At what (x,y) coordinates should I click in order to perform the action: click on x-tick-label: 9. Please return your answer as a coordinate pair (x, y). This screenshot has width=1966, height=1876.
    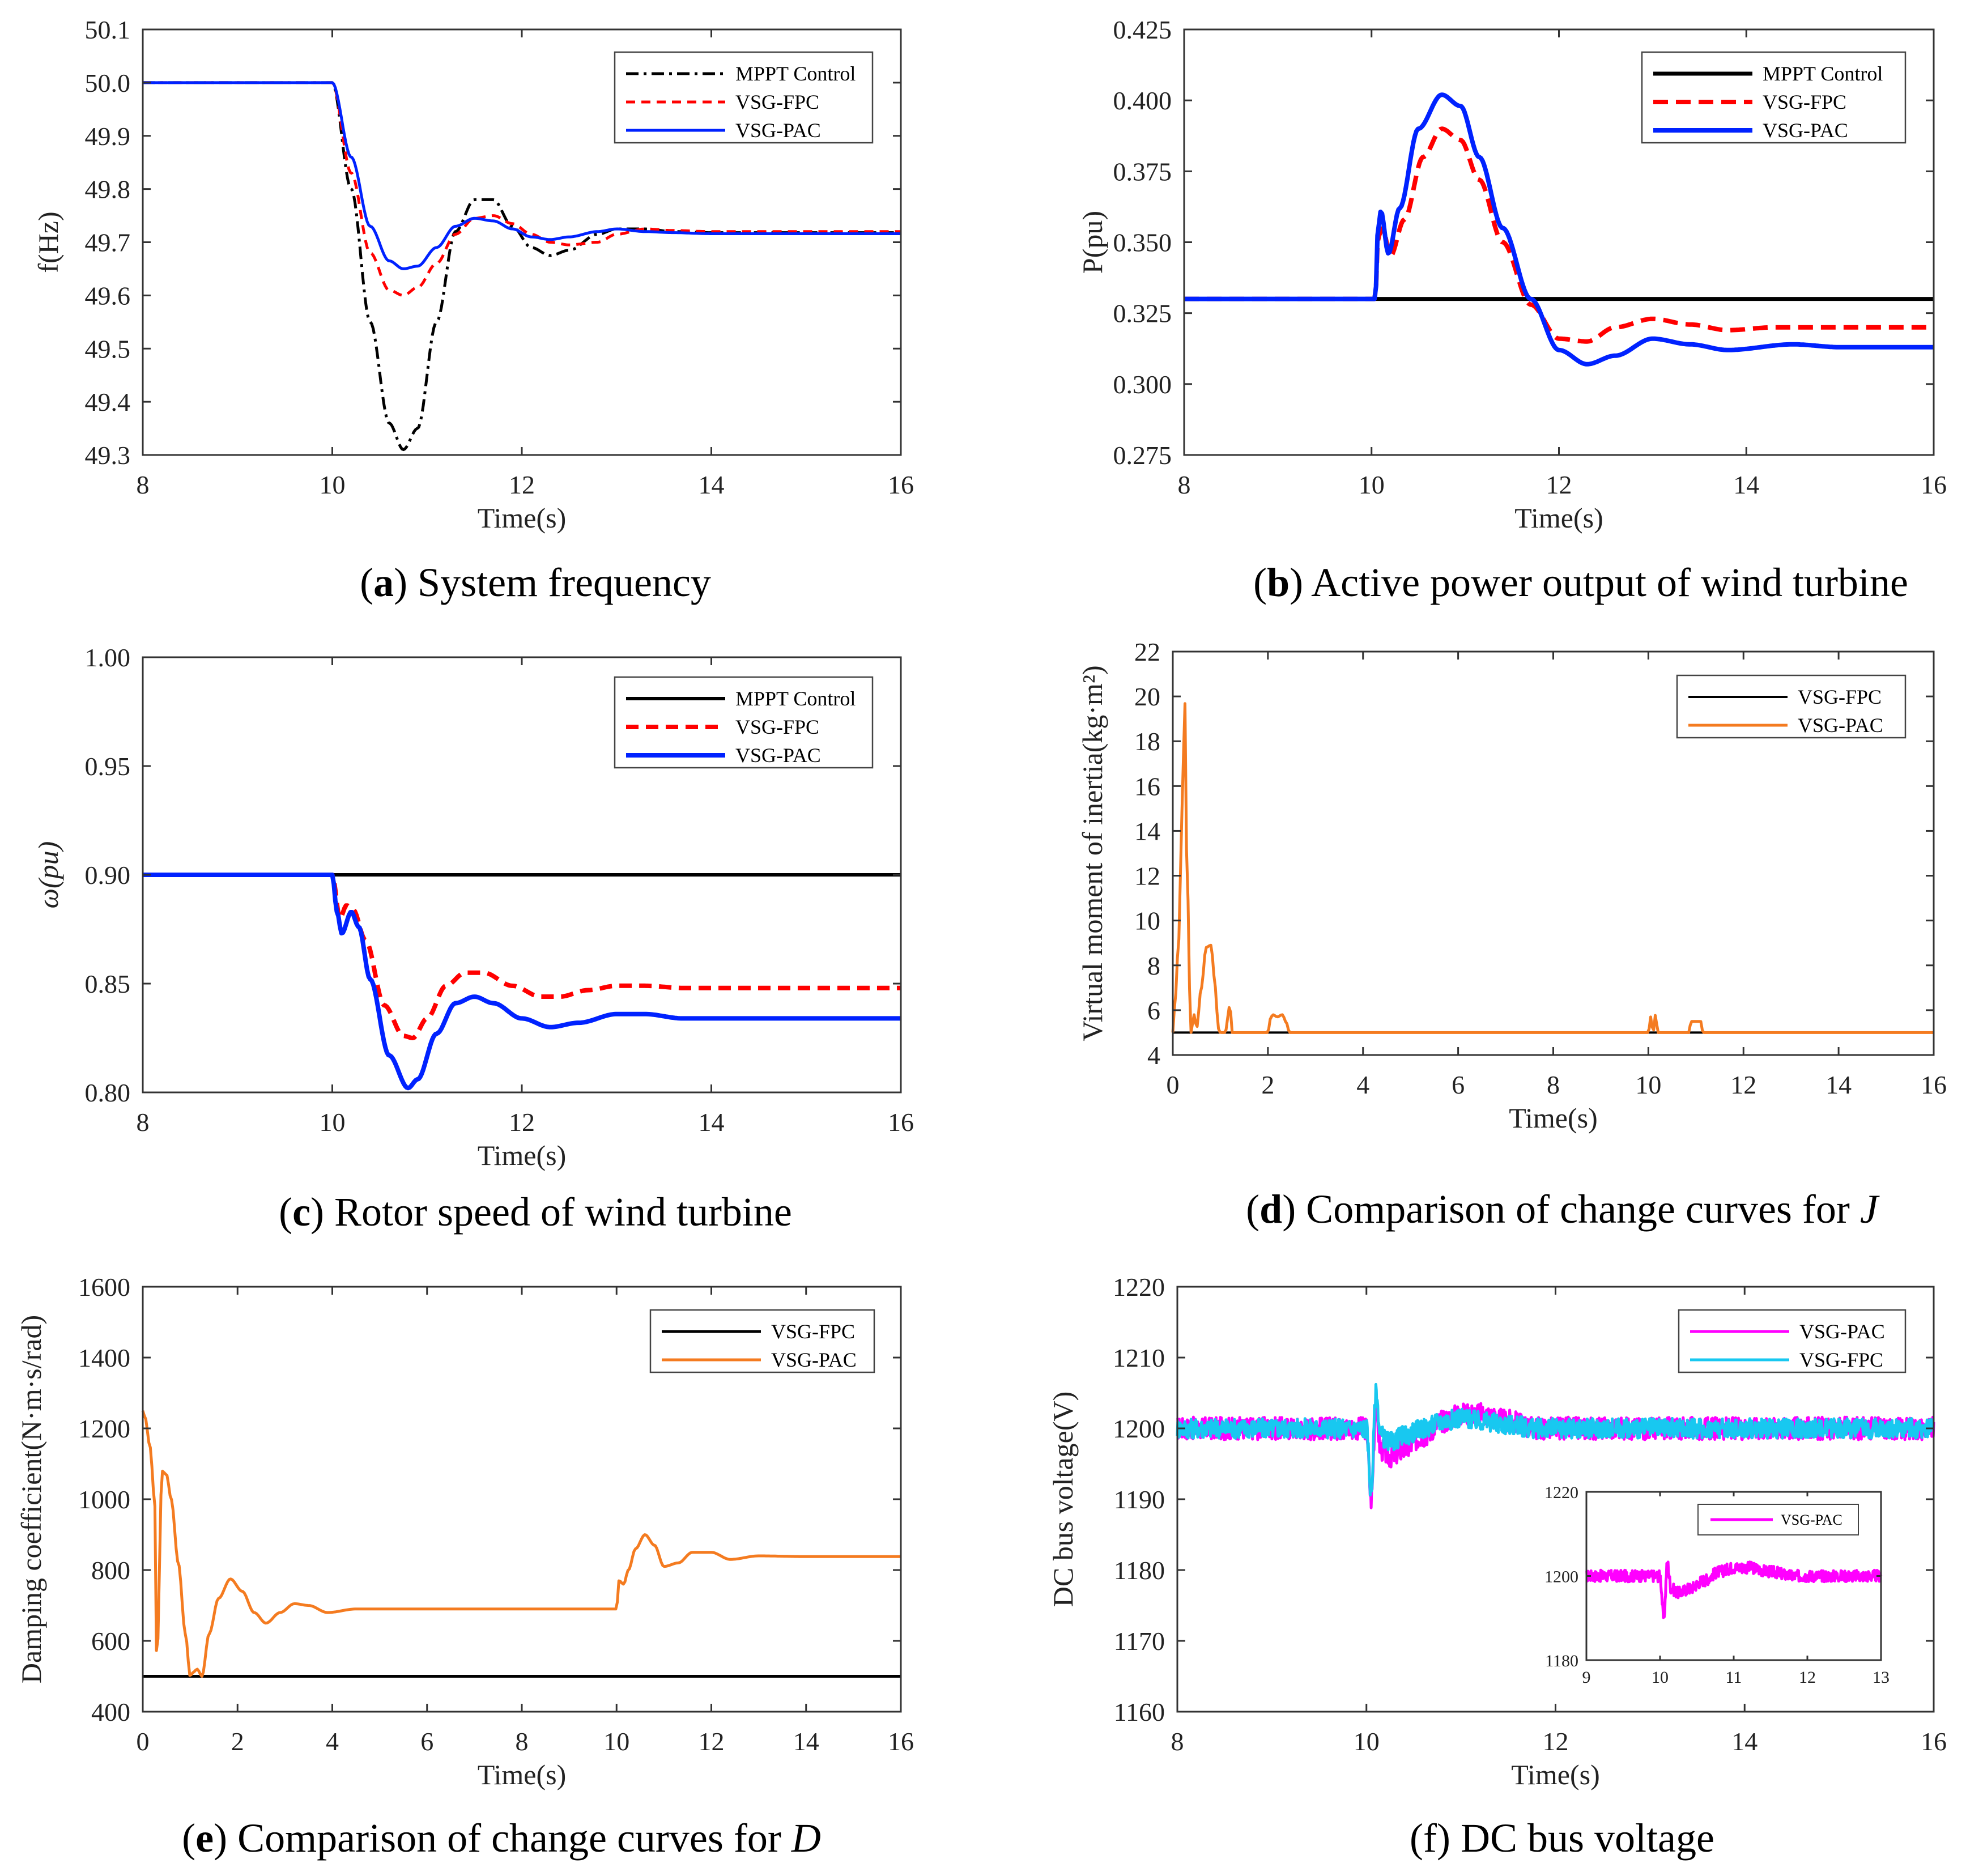
    Looking at the image, I should click on (1586, 1677).